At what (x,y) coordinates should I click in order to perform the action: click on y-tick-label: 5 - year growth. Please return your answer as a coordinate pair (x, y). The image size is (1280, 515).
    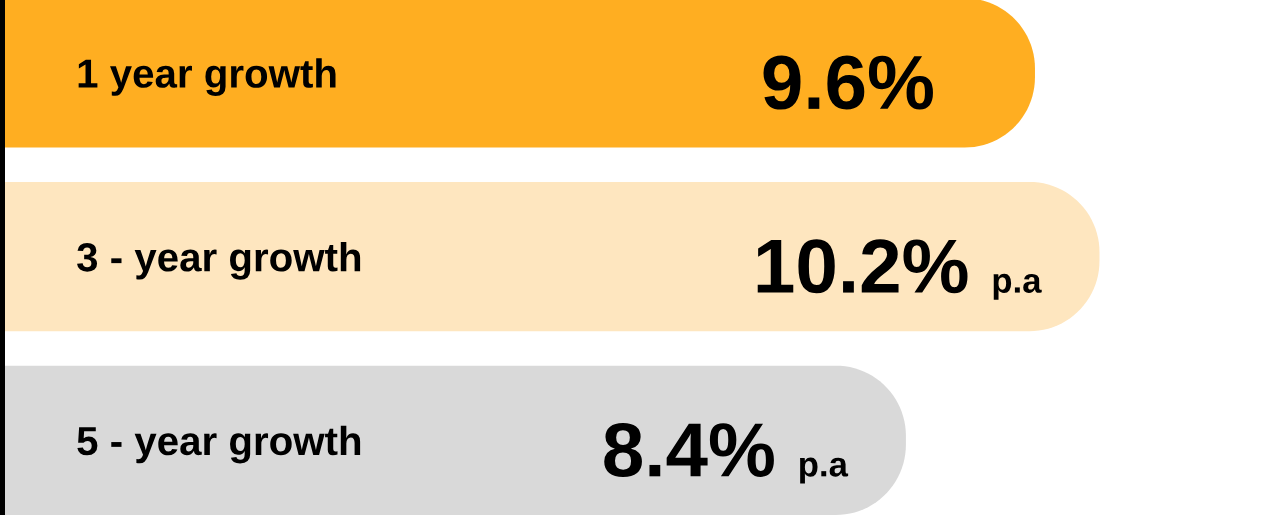
    Looking at the image, I should click on (219, 444).